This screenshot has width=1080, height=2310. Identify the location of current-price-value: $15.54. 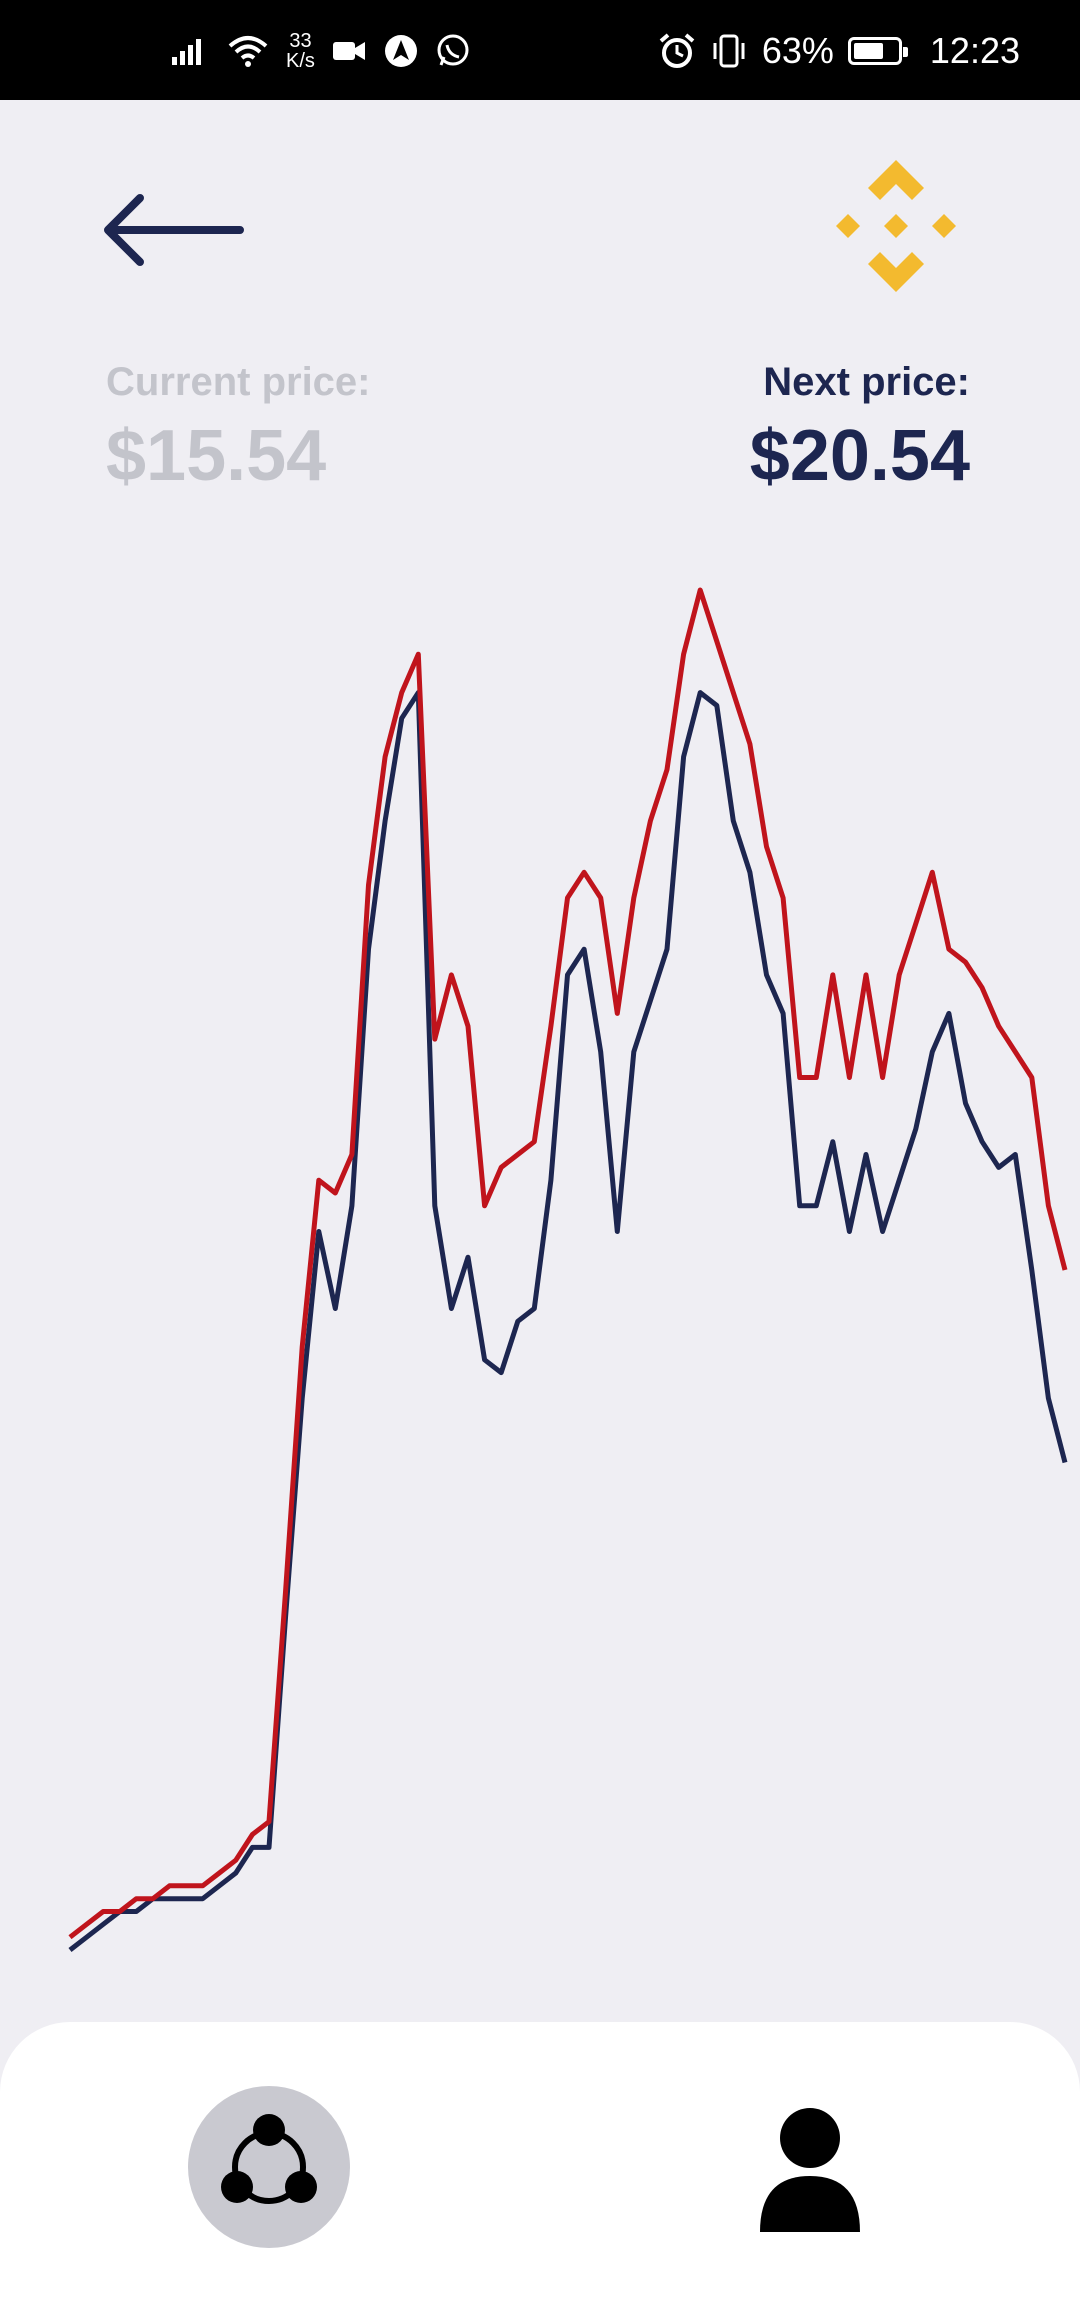
(216, 456).